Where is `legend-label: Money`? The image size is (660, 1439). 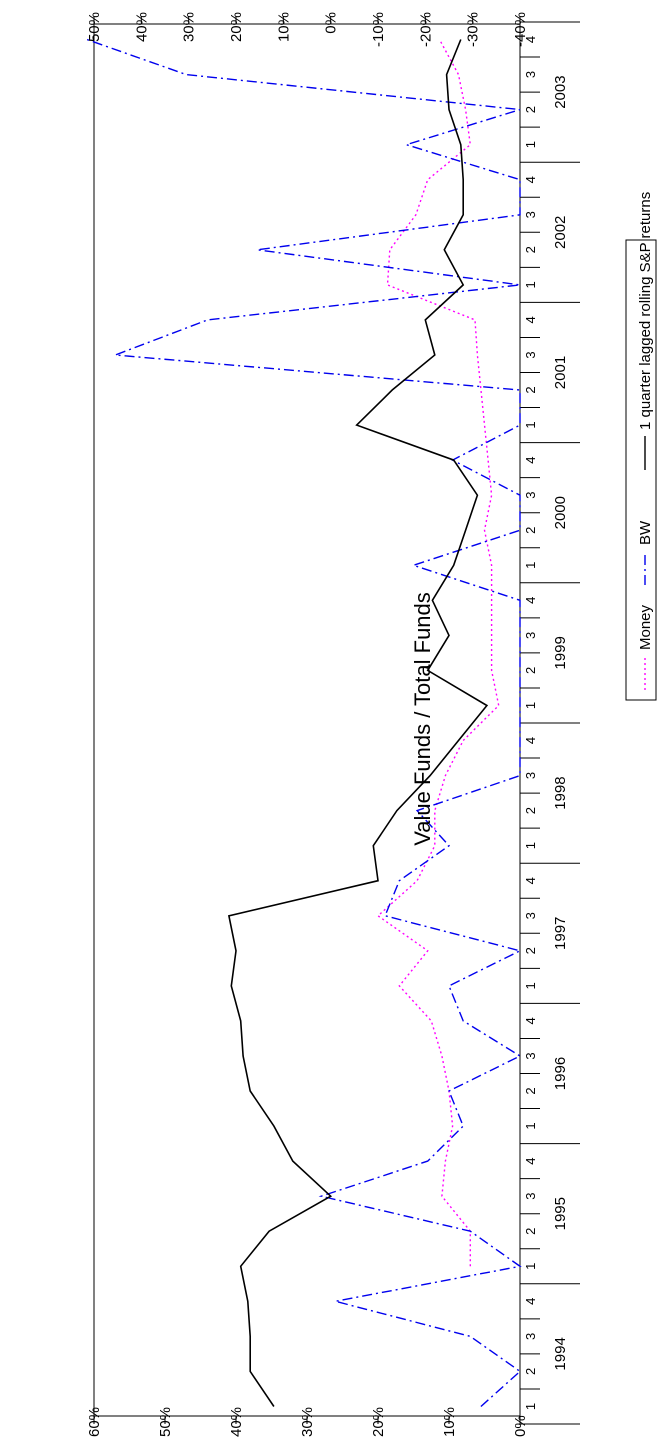
legend-label: Money is located at coordinates (645, 627).